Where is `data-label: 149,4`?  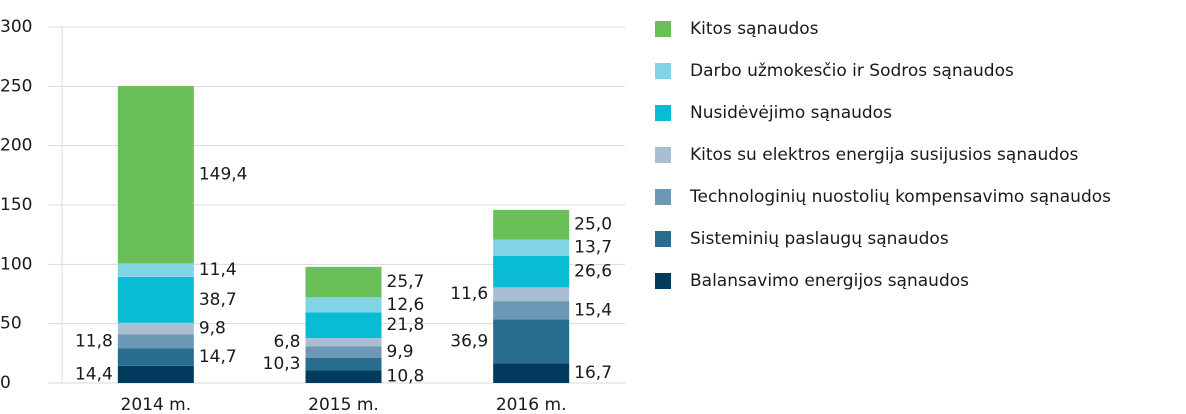
data-label: 149,4 is located at coordinates (223, 175).